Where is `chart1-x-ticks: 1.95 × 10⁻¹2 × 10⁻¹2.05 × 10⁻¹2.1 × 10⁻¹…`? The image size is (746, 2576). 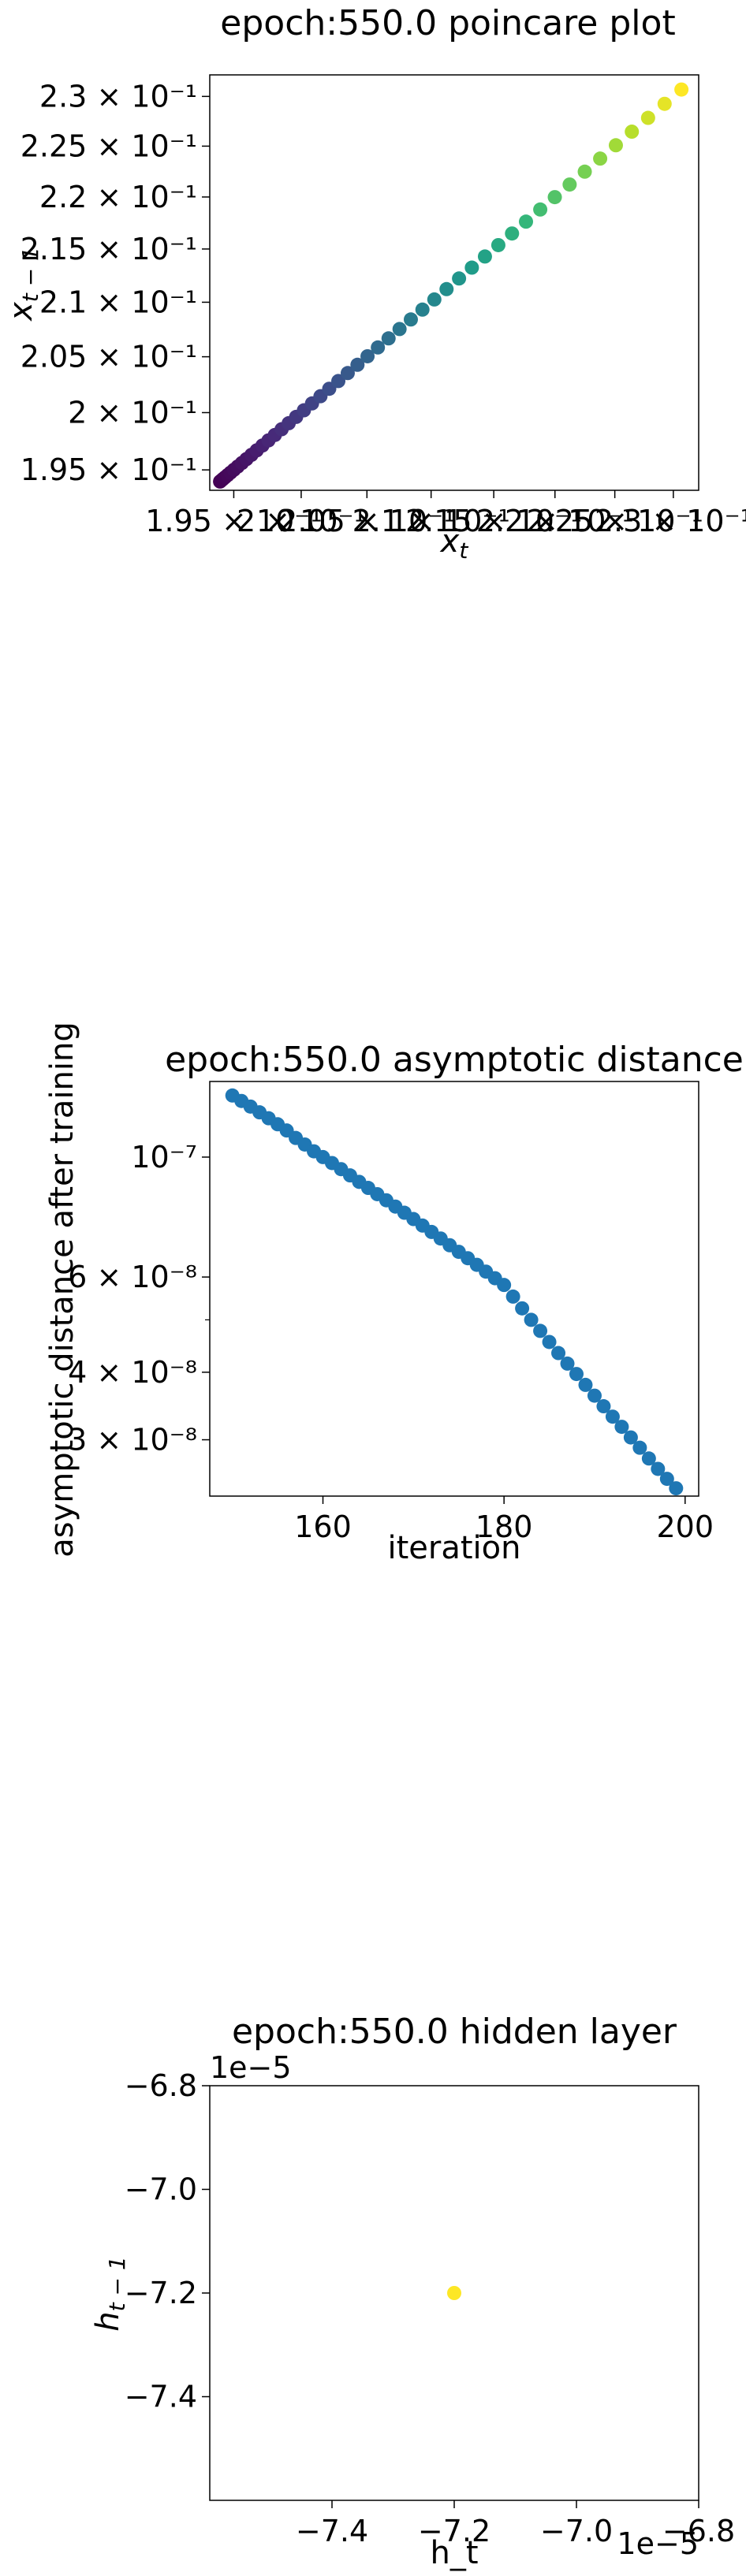 chart1-x-ticks: 1.95 × 10⁻¹2 × 10⁻¹2.05 × 10⁻¹2.1 × 10⁻¹… is located at coordinates (445, 514).